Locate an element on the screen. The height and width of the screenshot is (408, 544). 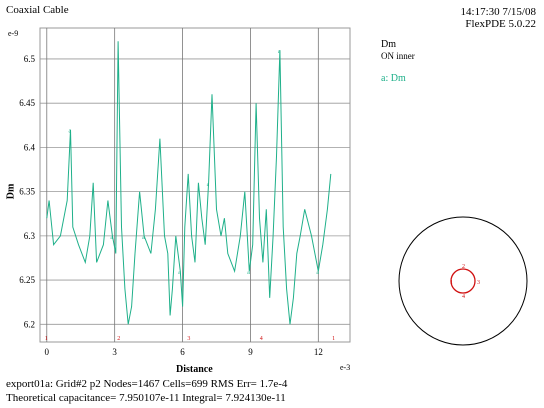
y-tick-labels: 6.2 6.25 6.3 6.35 6.4 6.45 6.5 is located at coordinates (27, 191).